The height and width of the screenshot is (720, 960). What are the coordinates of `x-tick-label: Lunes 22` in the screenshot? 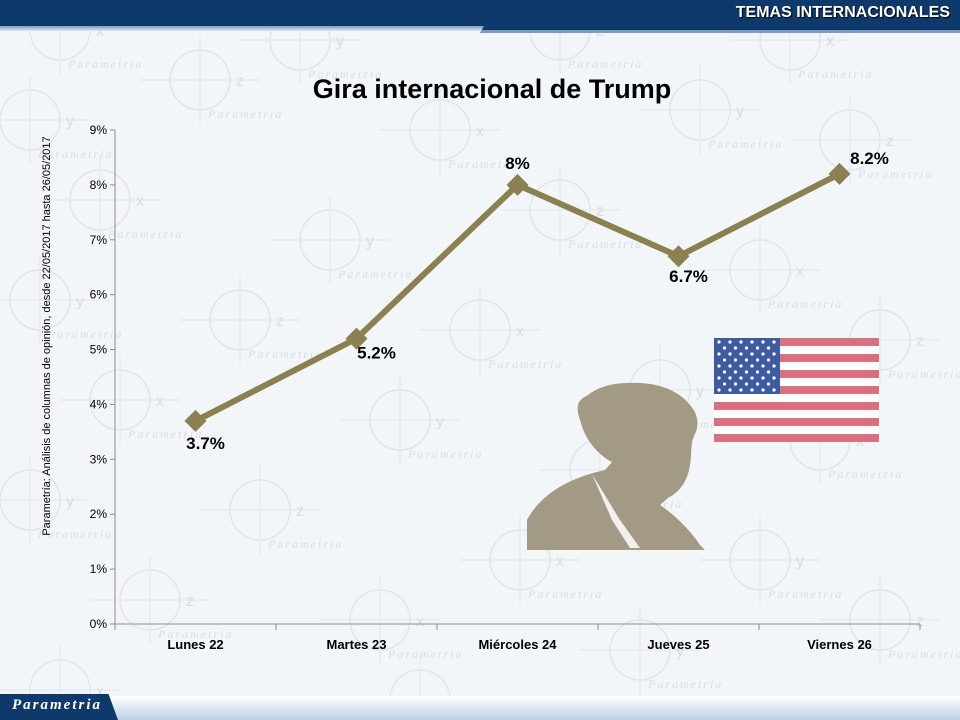 It's located at (195, 644).